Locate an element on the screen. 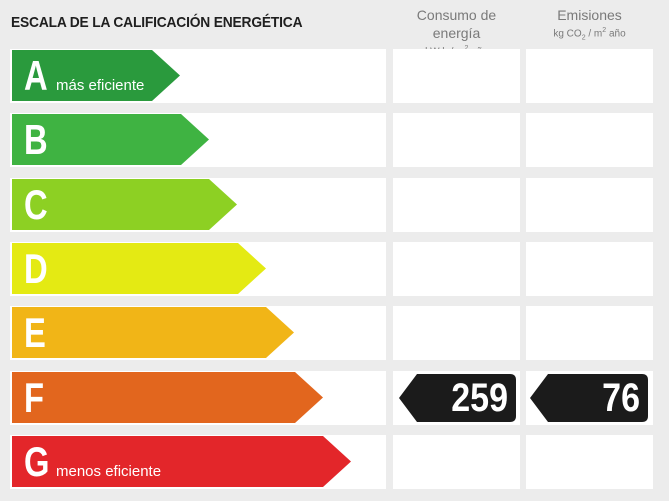 The image size is (669, 501). consumo-result-badge: 259 is located at coordinates (457, 398).